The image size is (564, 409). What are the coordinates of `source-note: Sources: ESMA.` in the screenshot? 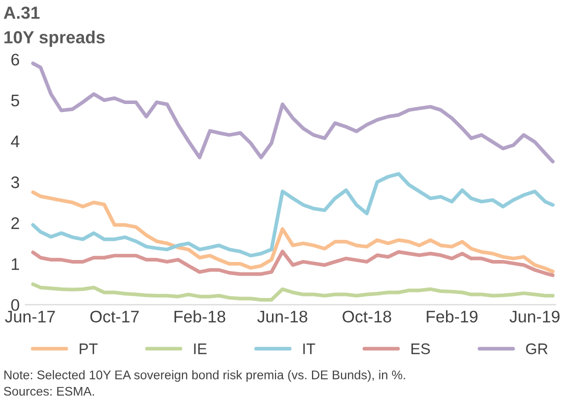 It's located at (49, 391).